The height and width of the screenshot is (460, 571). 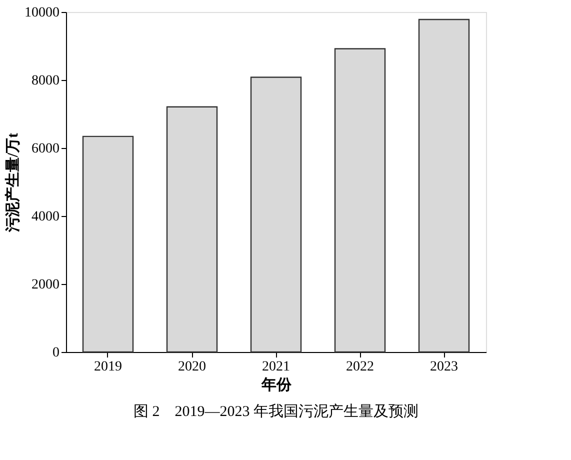 What do you see at coordinates (46, 81) in the screenshot?
I see `y-tick-label: 8000` at bounding box center [46, 81].